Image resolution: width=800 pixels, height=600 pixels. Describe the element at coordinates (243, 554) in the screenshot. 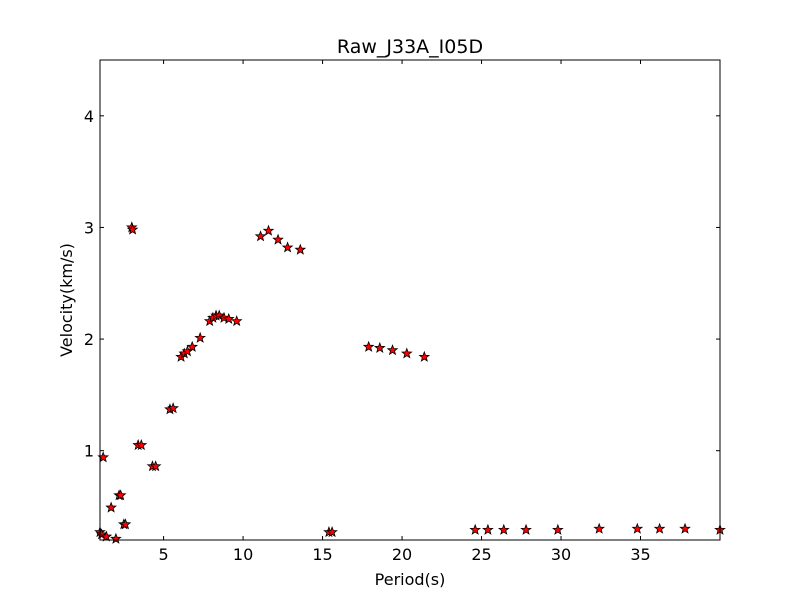

I see `x-tick-label: 10` at that location.